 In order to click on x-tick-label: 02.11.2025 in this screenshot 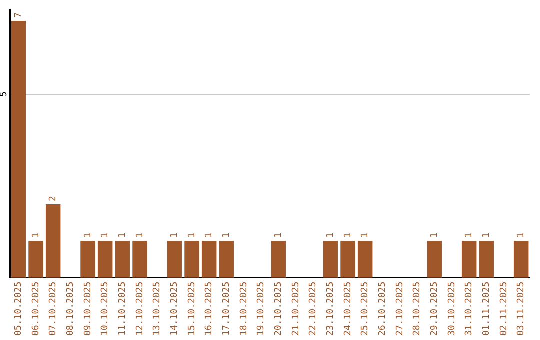, I will do `click(504, 309)`.